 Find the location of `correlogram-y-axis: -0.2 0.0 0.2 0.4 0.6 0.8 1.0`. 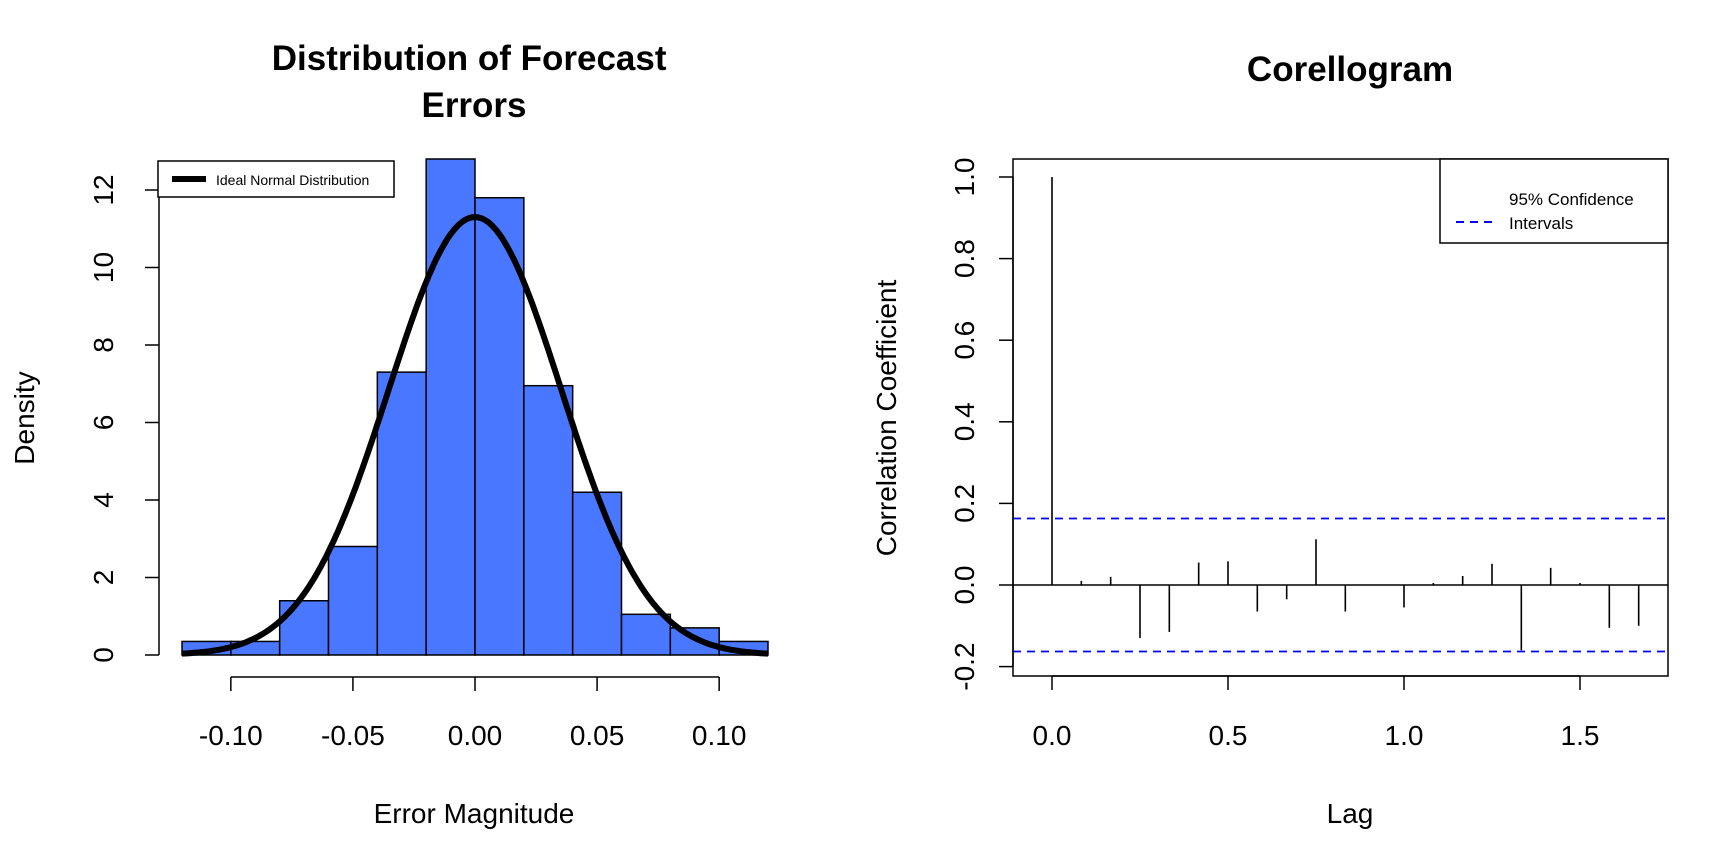

correlogram-y-axis: -0.2 0.0 0.2 0.4 0.6 0.8 1.0 is located at coordinates (981, 424).